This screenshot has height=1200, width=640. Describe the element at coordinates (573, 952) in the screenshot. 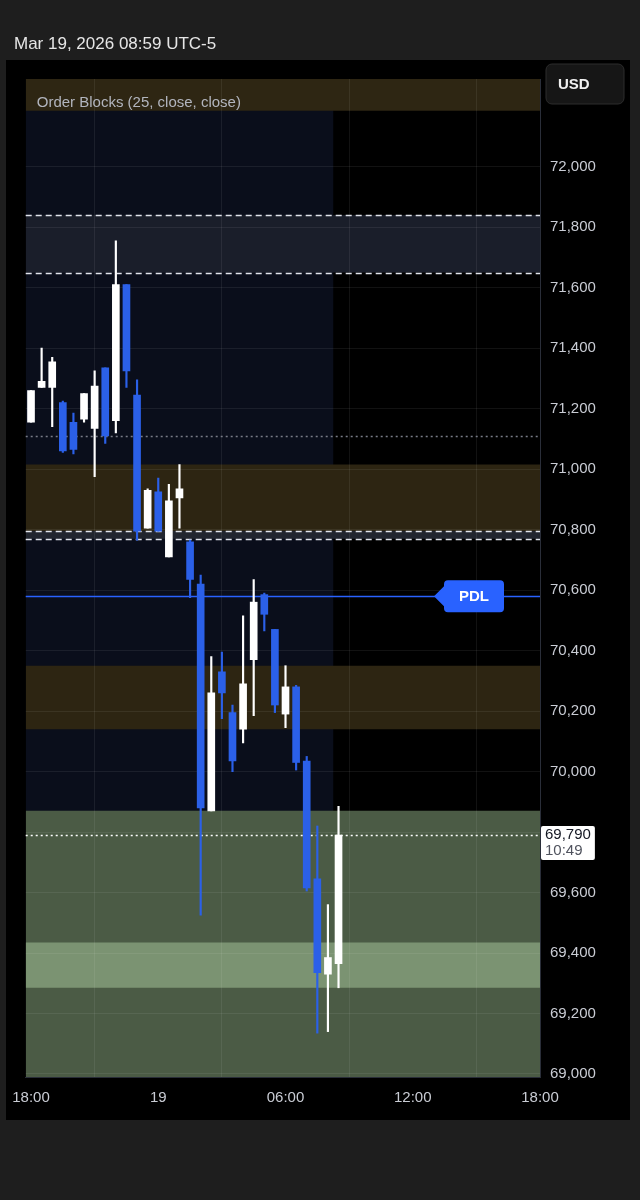

I see `y-tick-label: 69,400` at that location.